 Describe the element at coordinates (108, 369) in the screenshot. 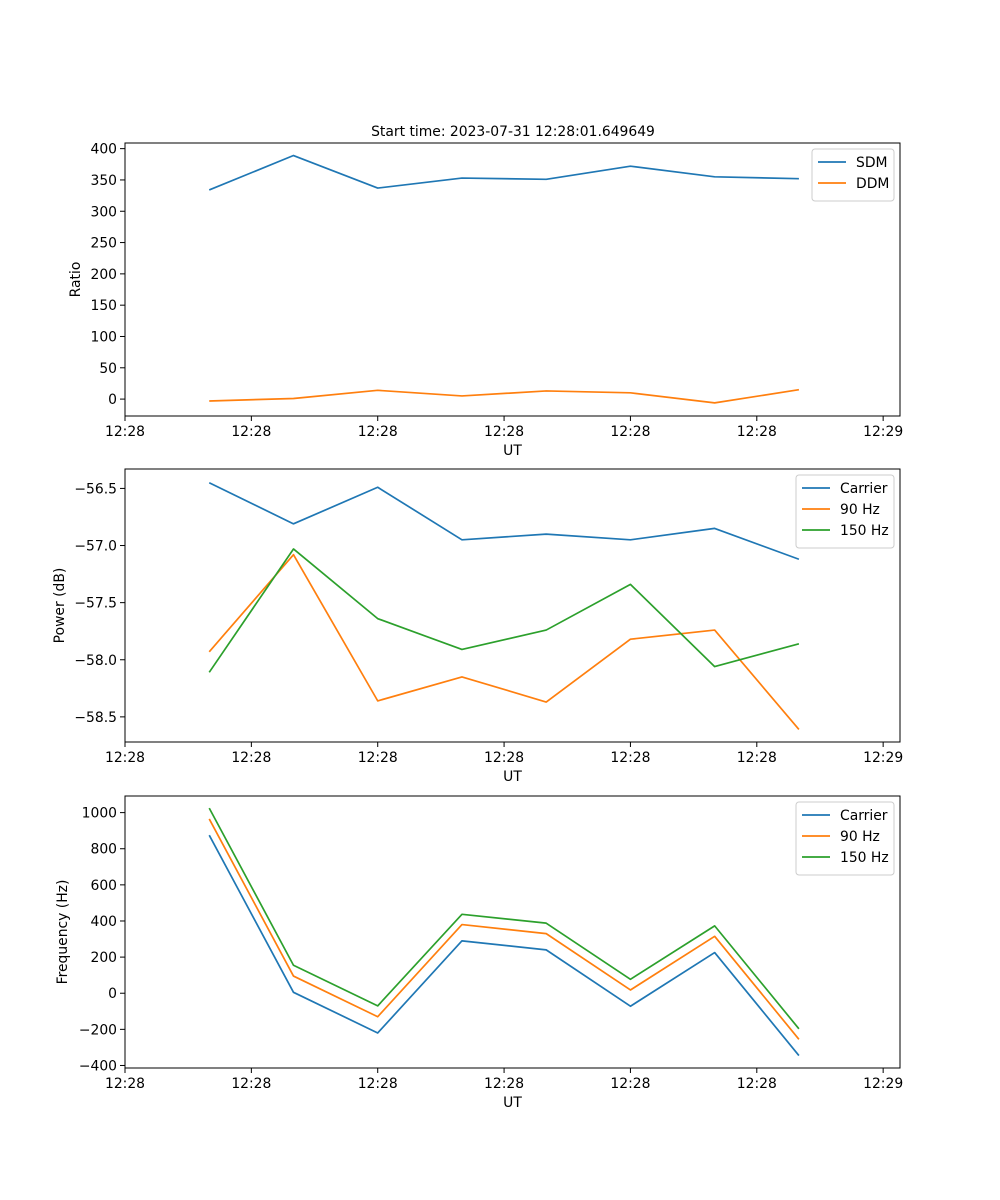

I see `y-tick-label: 50` at that location.